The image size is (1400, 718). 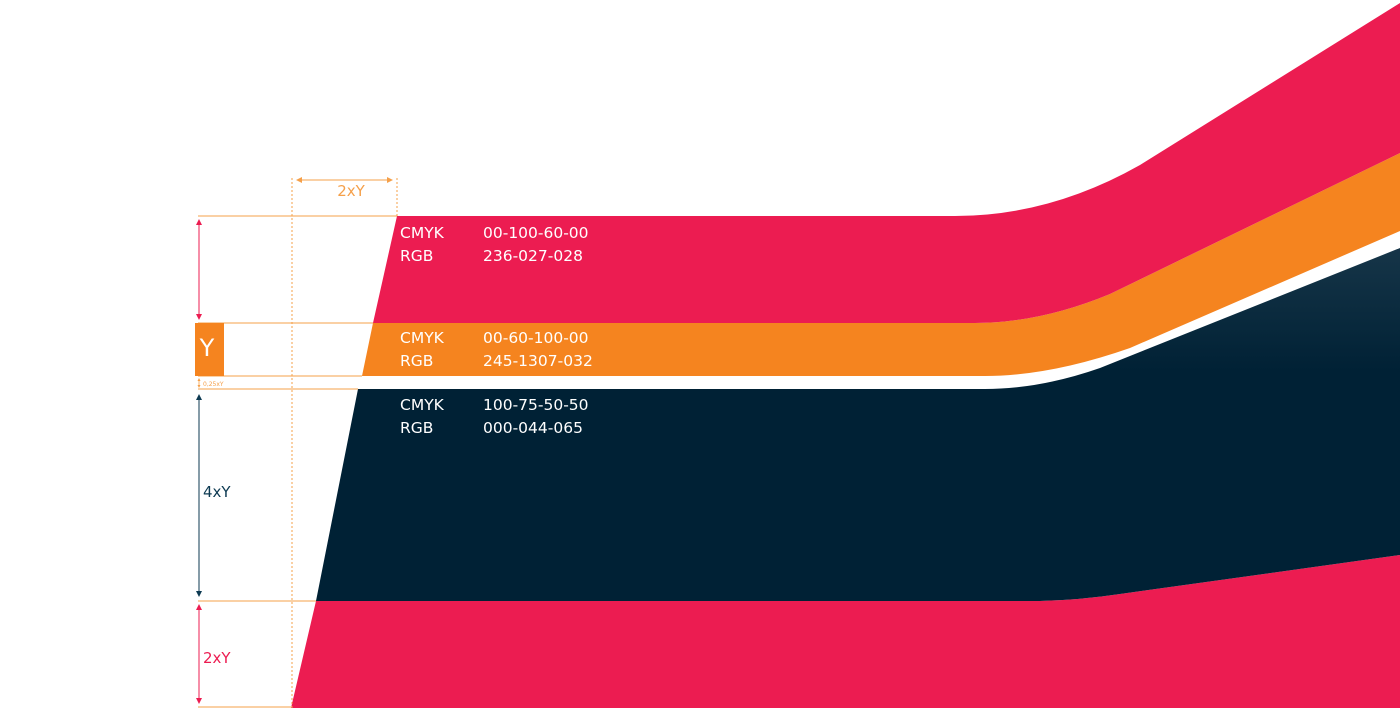 I want to click on orange-cmyk-label: CMYK, so click(x=422, y=338).